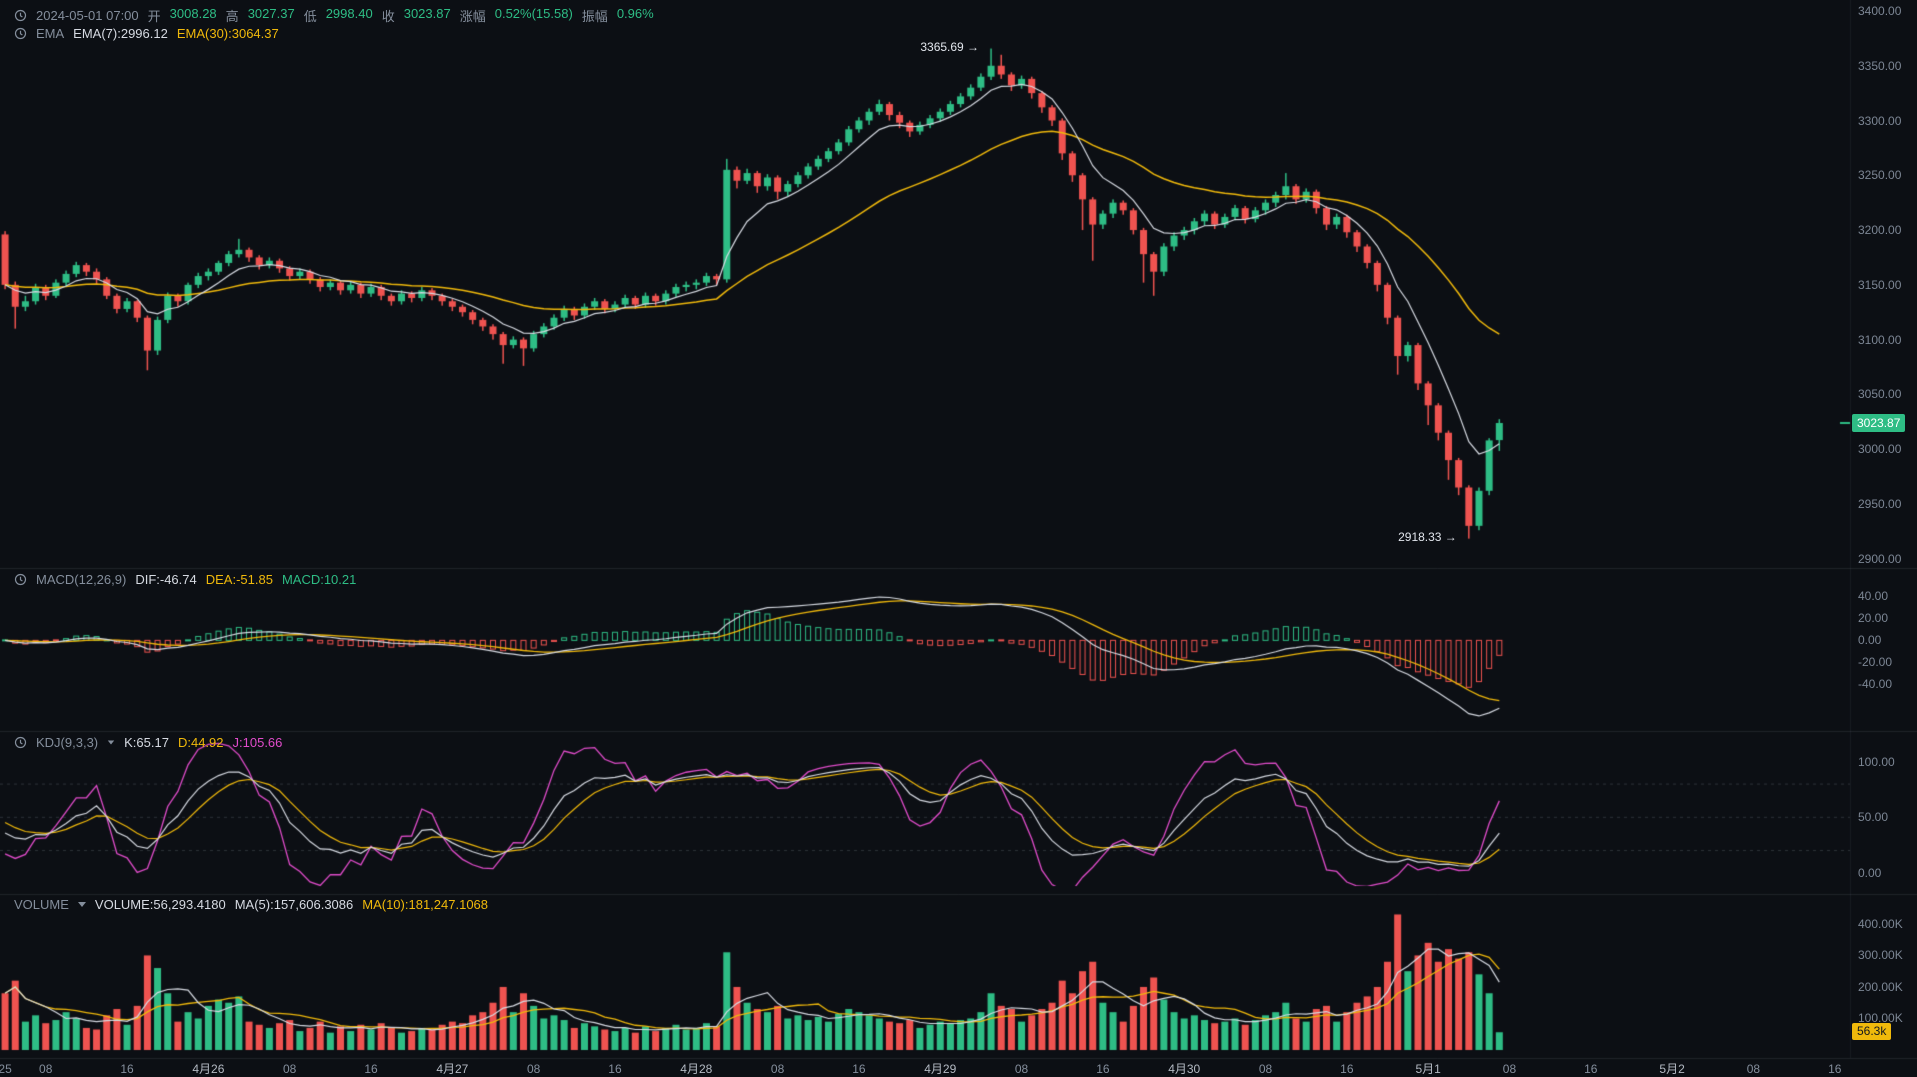 The width and height of the screenshot is (1917, 1077). Describe the element at coordinates (1184, 1069) in the screenshot. I see `time-axis-label: 4月30` at that location.